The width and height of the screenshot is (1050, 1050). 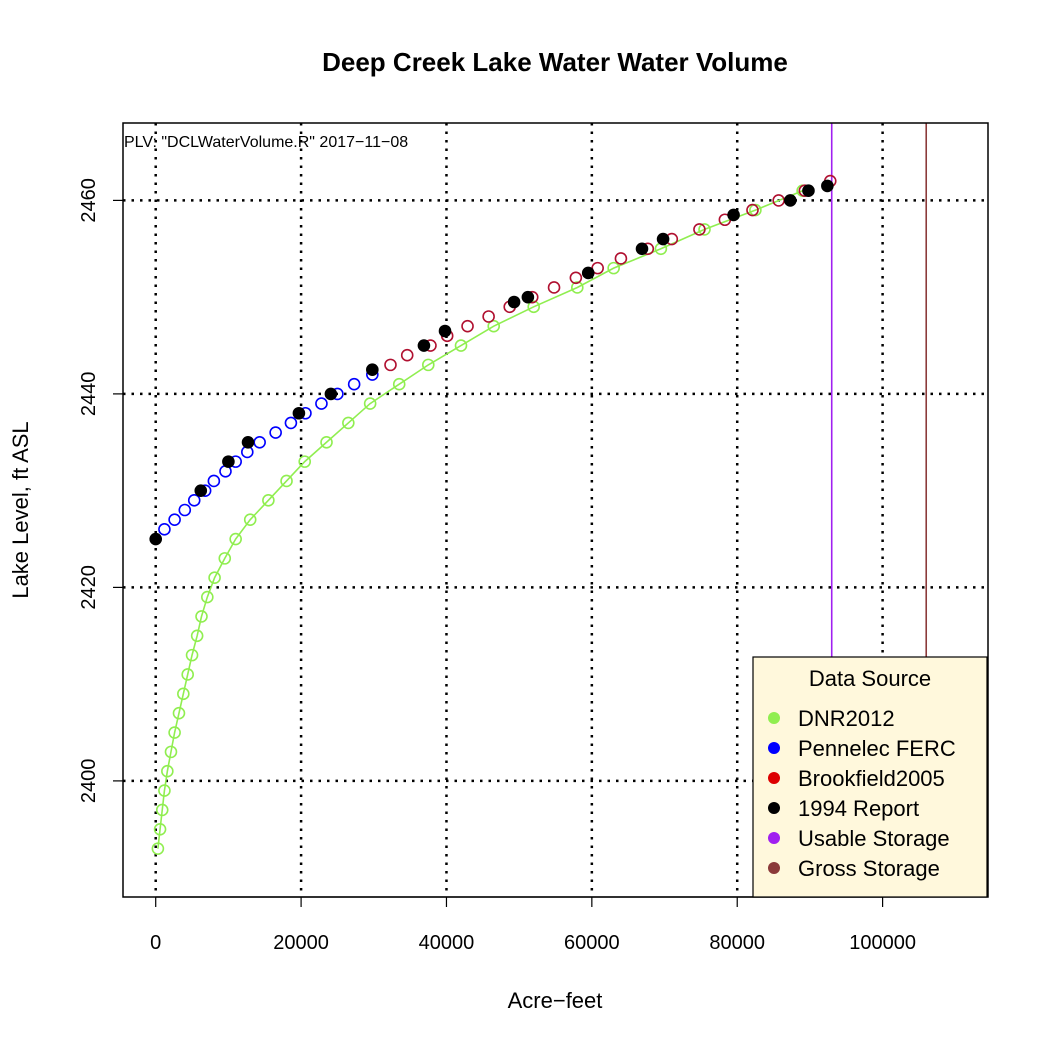 I want to click on y-tick-label: 2400, so click(x=89, y=781).